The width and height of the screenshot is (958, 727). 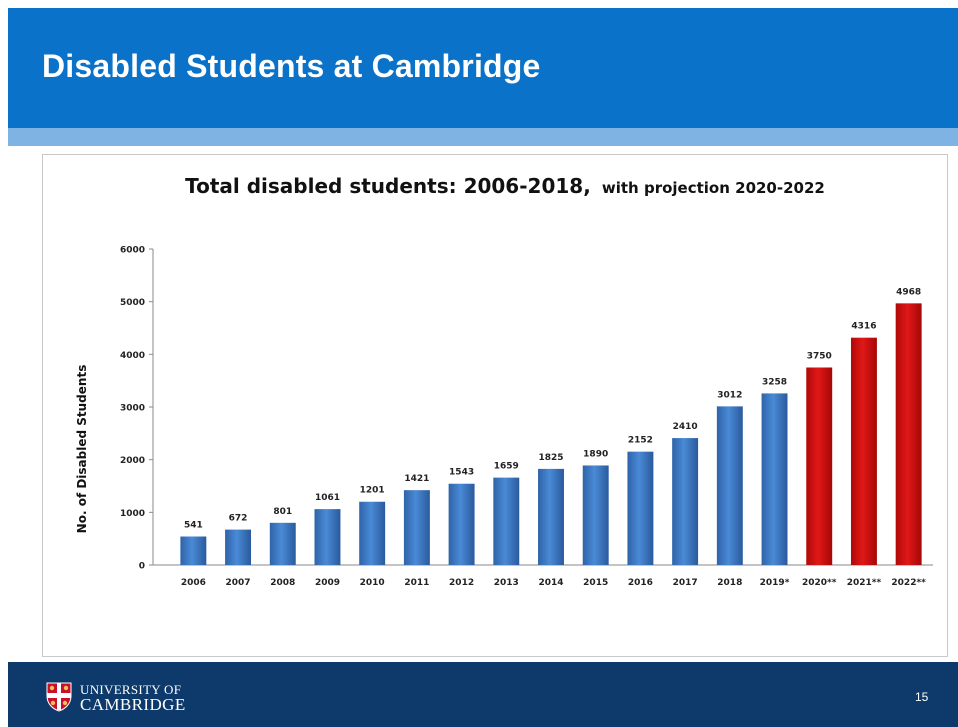 What do you see at coordinates (640, 583) in the screenshot?
I see `x-tick-label: 2016` at bounding box center [640, 583].